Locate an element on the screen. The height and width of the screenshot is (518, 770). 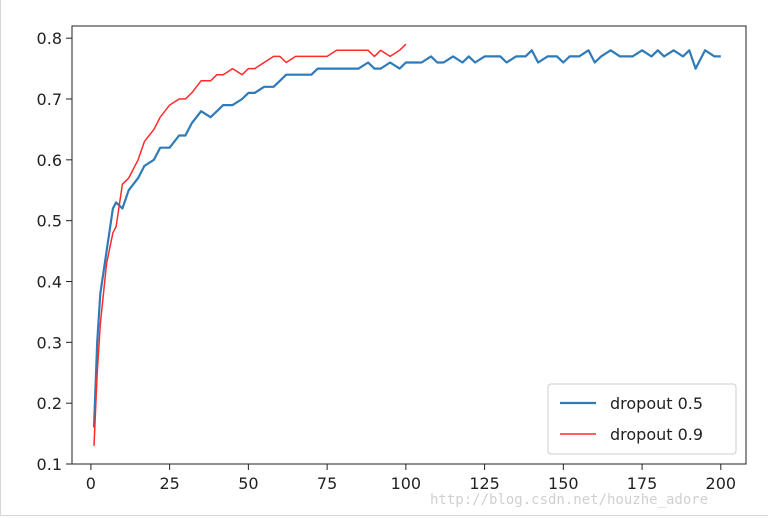
legend-label-dropout-0-5: dropout 0.5 is located at coordinates (656, 403).